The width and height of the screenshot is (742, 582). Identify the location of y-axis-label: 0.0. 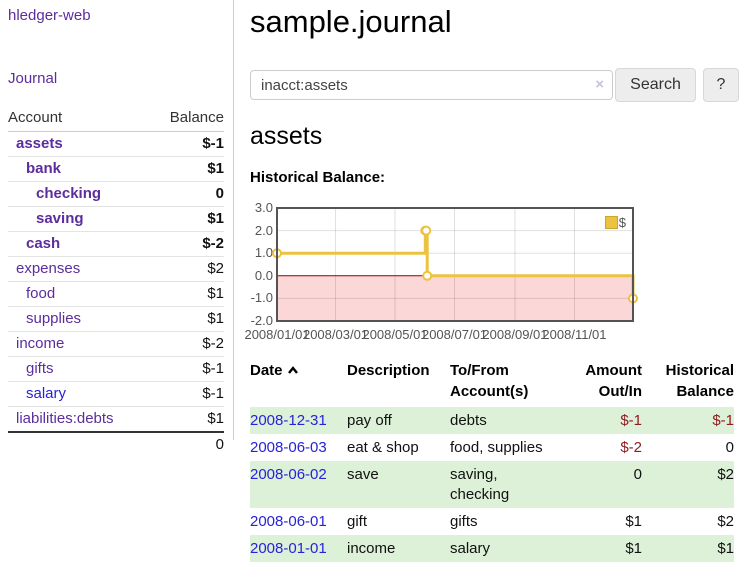
(263, 275).